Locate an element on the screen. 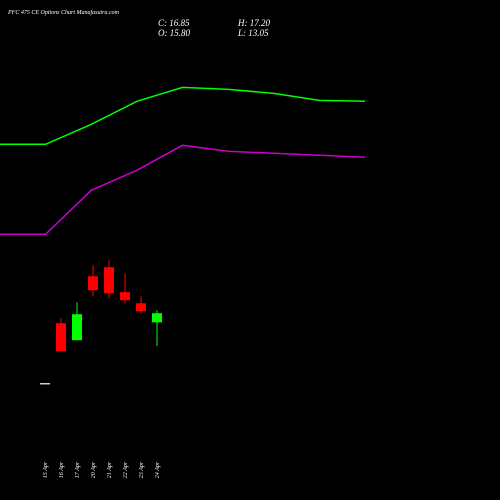 The width and height of the screenshot is (500, 500). x-tick-label: 17 Apr is located at coordinates (78, 469).